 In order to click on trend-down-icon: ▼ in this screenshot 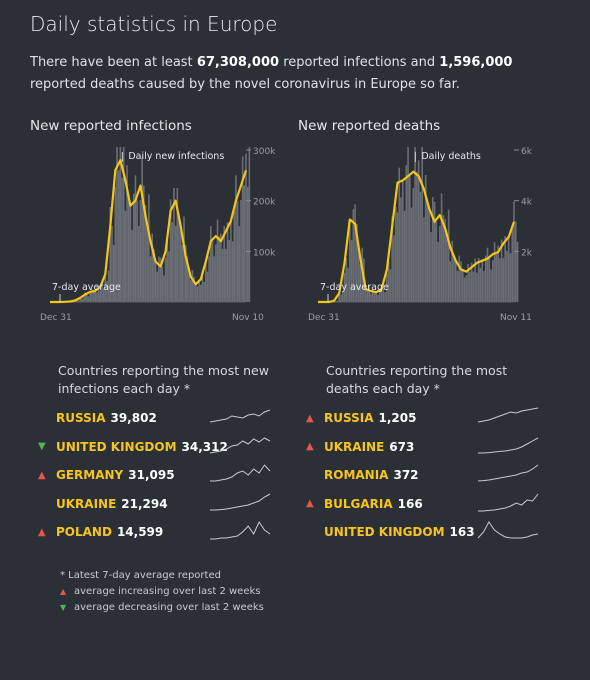, I will do `click(42, 446)`.